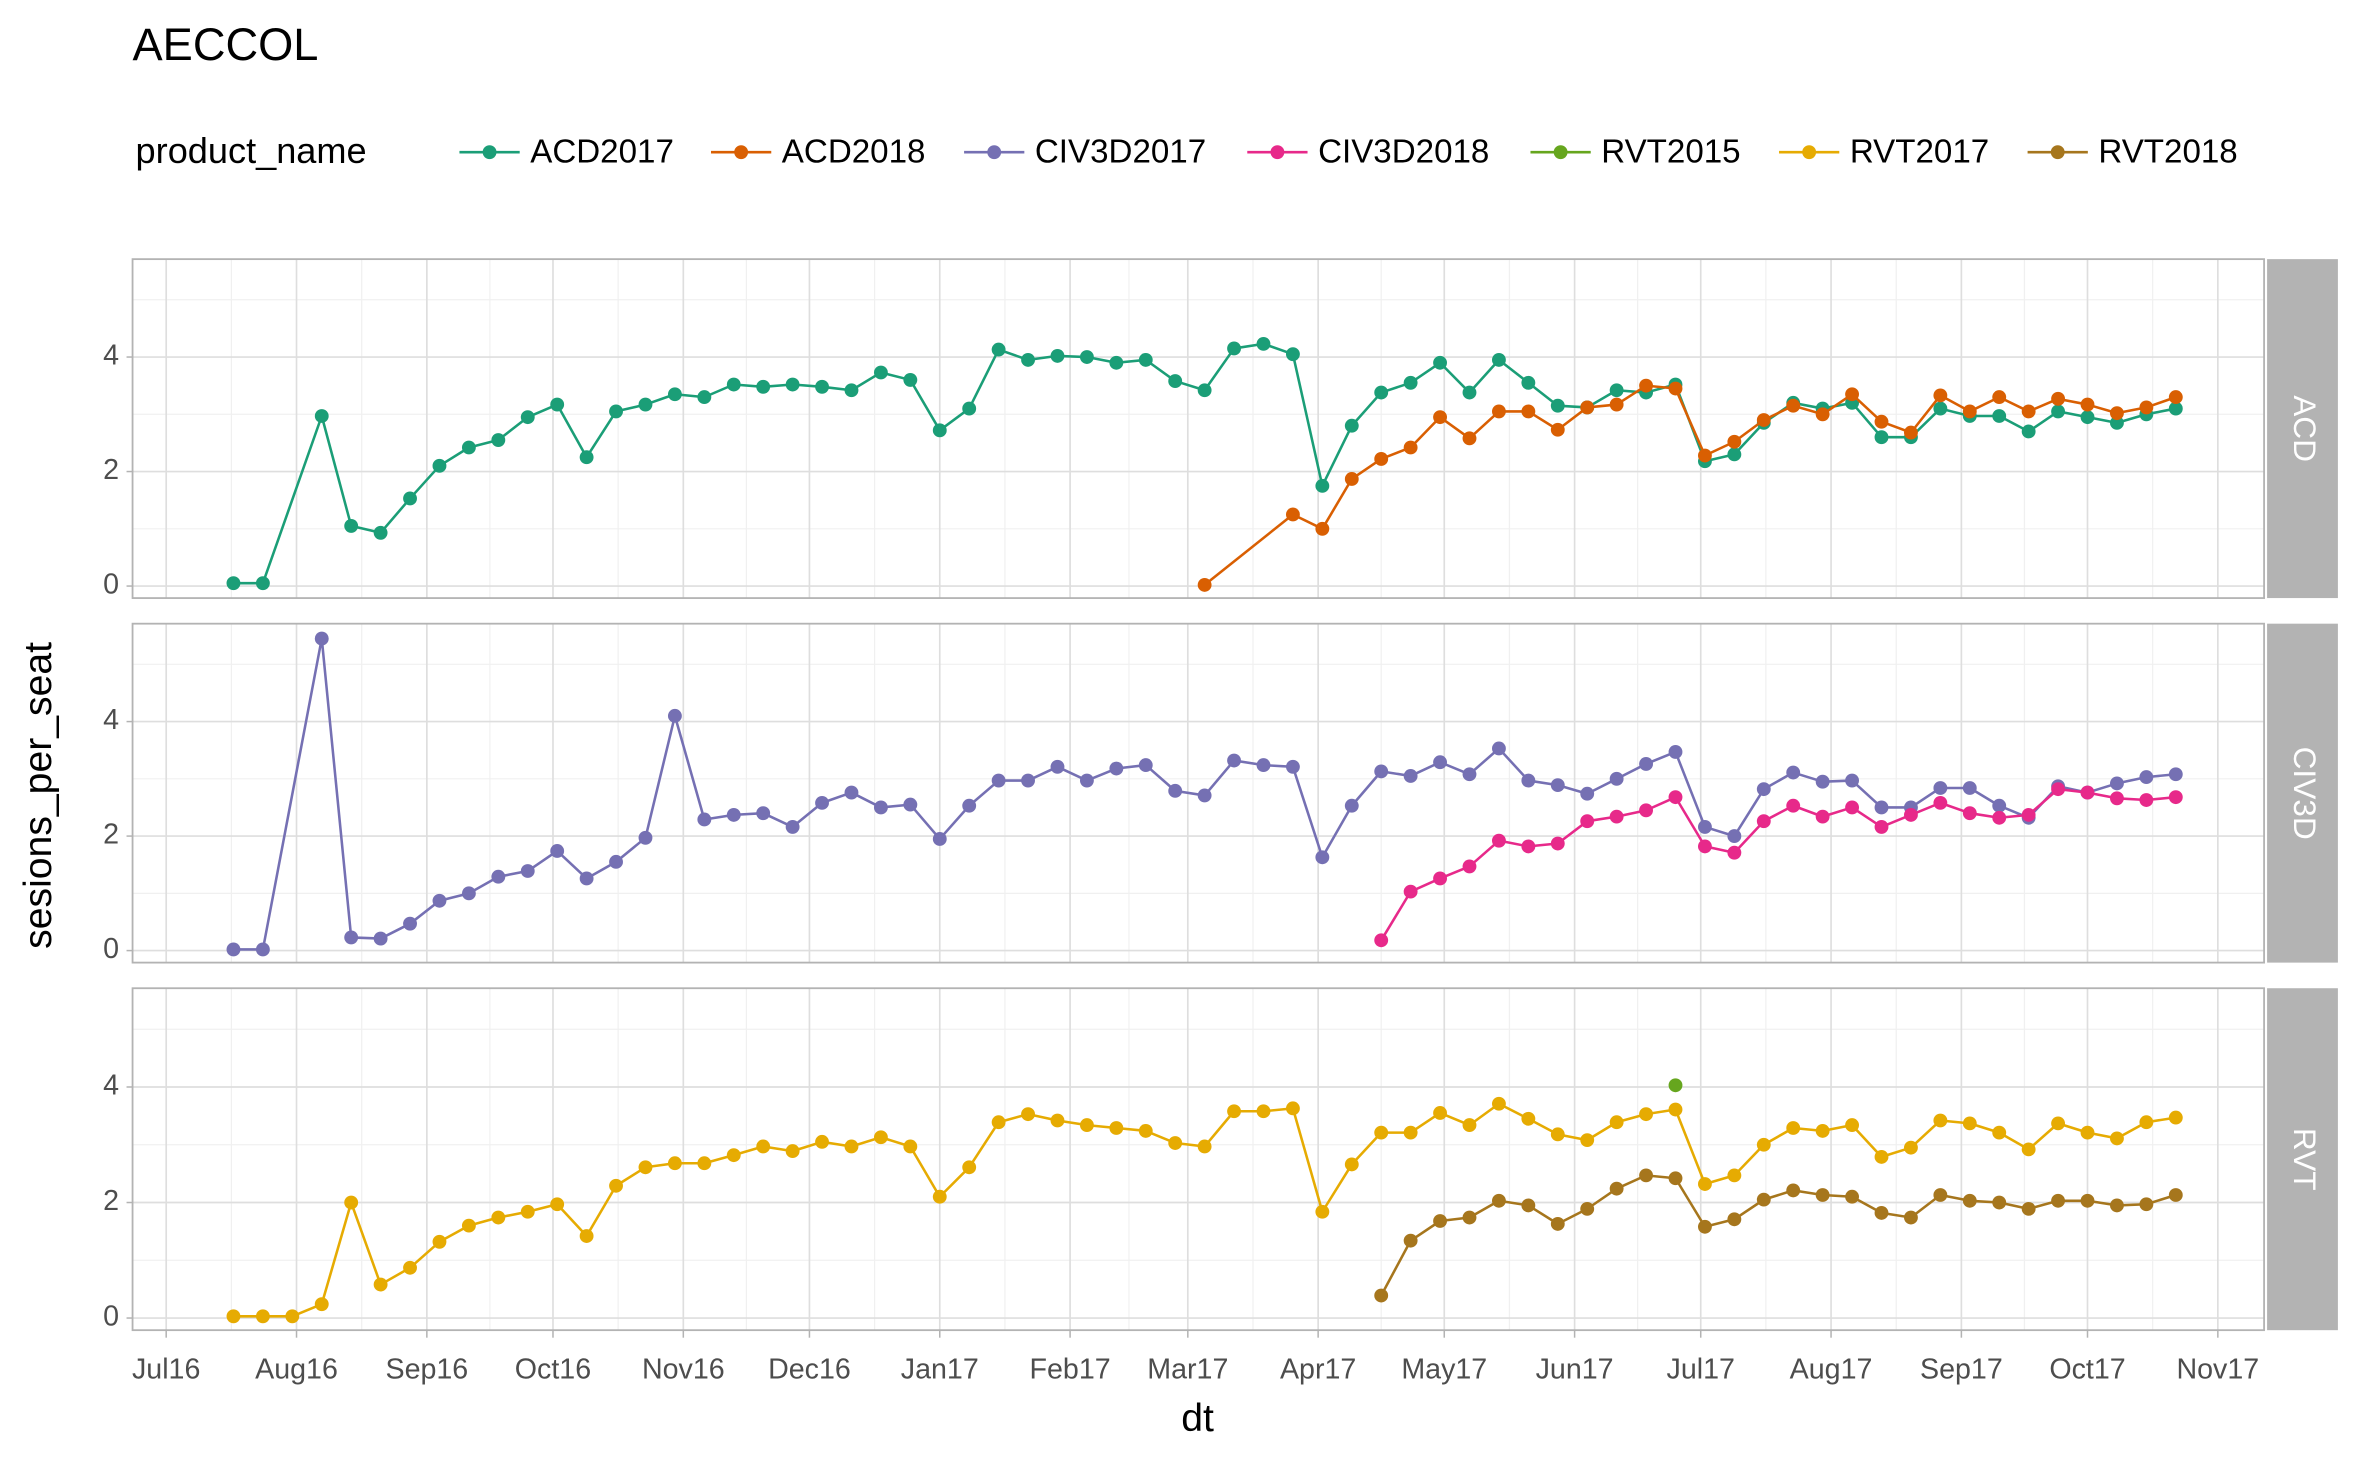  What do you see at coordinates (1778, 864) in the screenshot?
I see `series-line` at bounding box center [1778, 864].